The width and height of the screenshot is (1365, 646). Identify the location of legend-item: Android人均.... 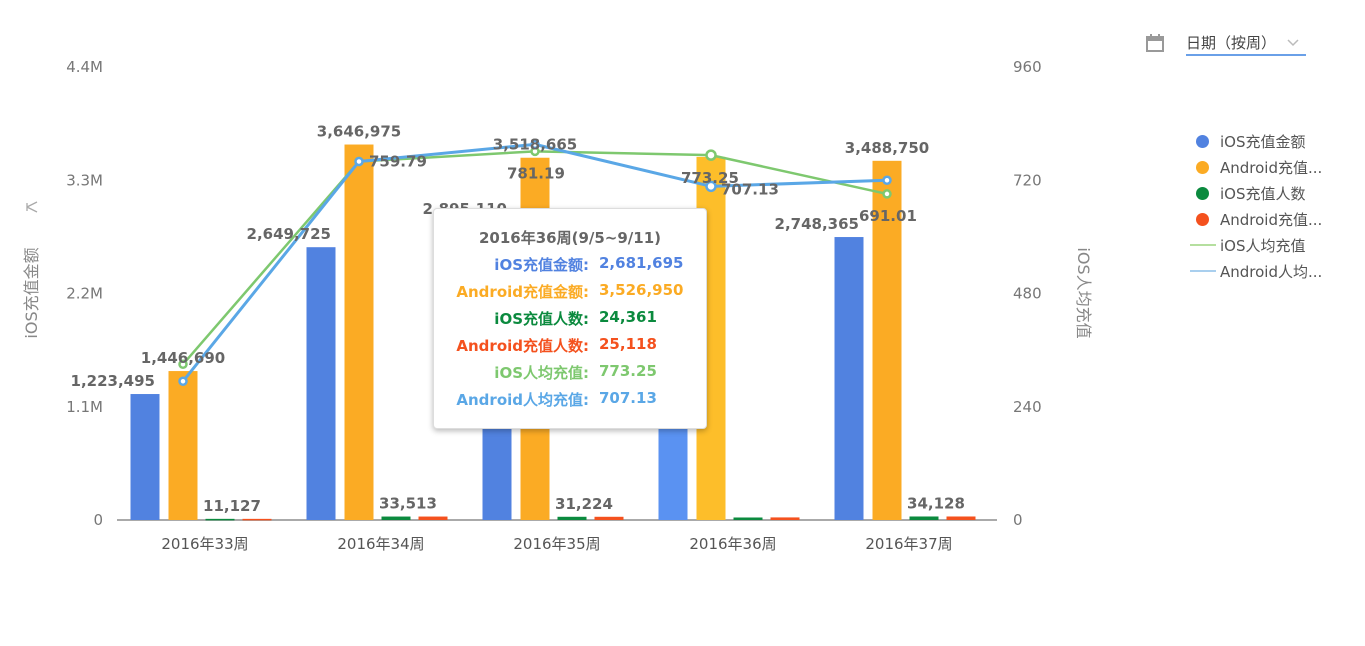
(1275, 271).